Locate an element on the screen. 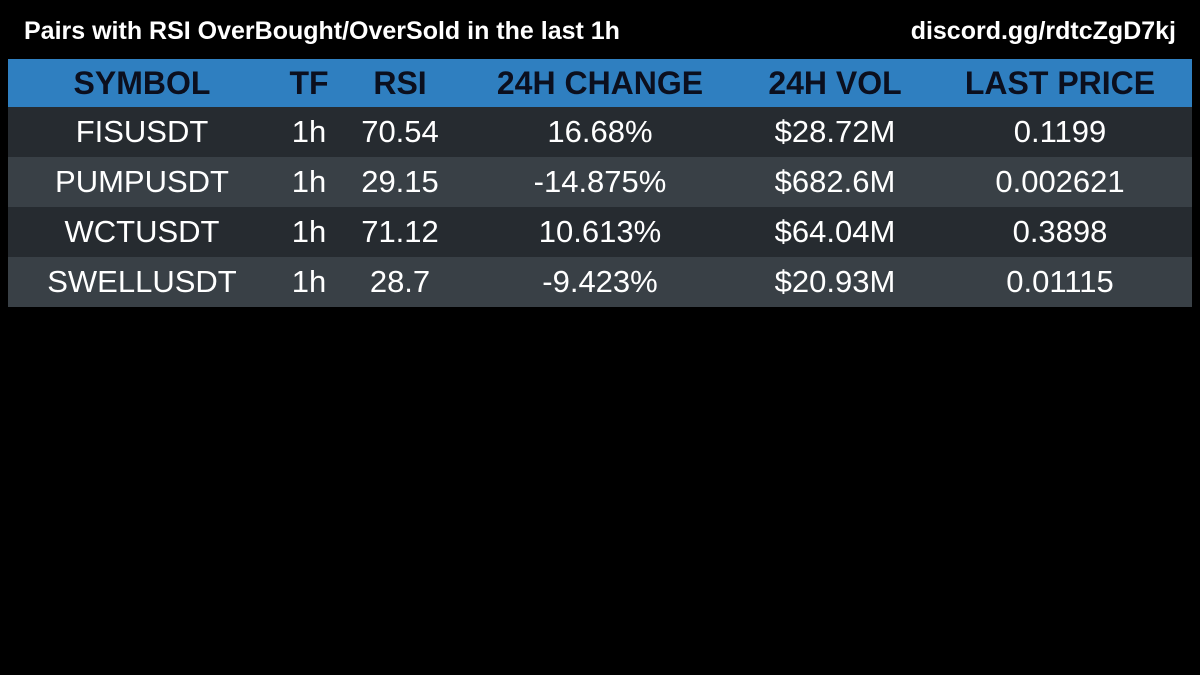 The width and height of the screenshot is (1200, 675). cell-24h-vol: $28.72M is located at coordinates (835, 132).